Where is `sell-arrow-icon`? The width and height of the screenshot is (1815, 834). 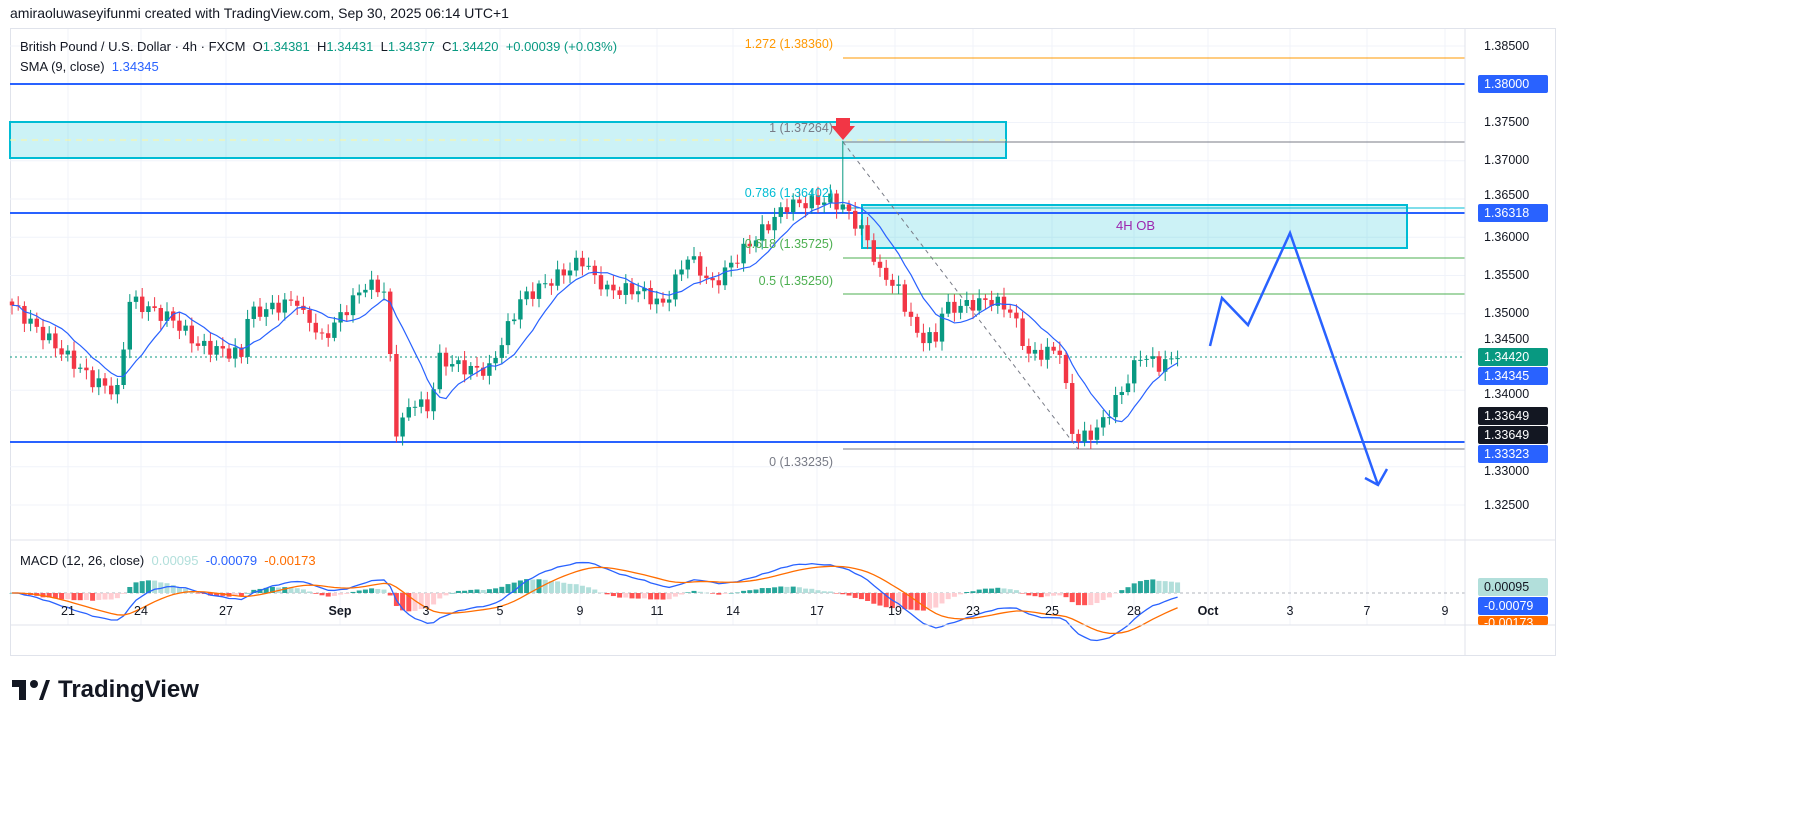
sell-arrow-icon is located at coordinates (843, 129).